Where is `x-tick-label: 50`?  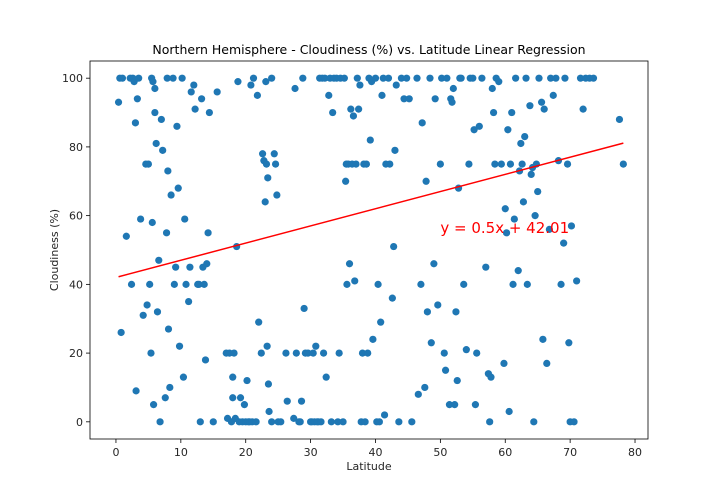
x-tick-label: 50 is located at coordinates (440, 452).